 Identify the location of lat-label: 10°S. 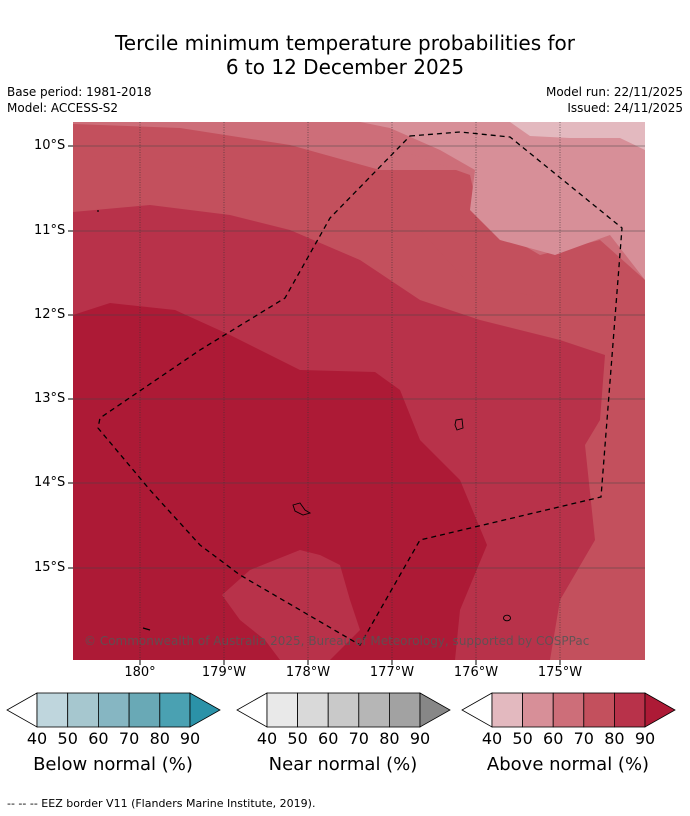
(50, 145).